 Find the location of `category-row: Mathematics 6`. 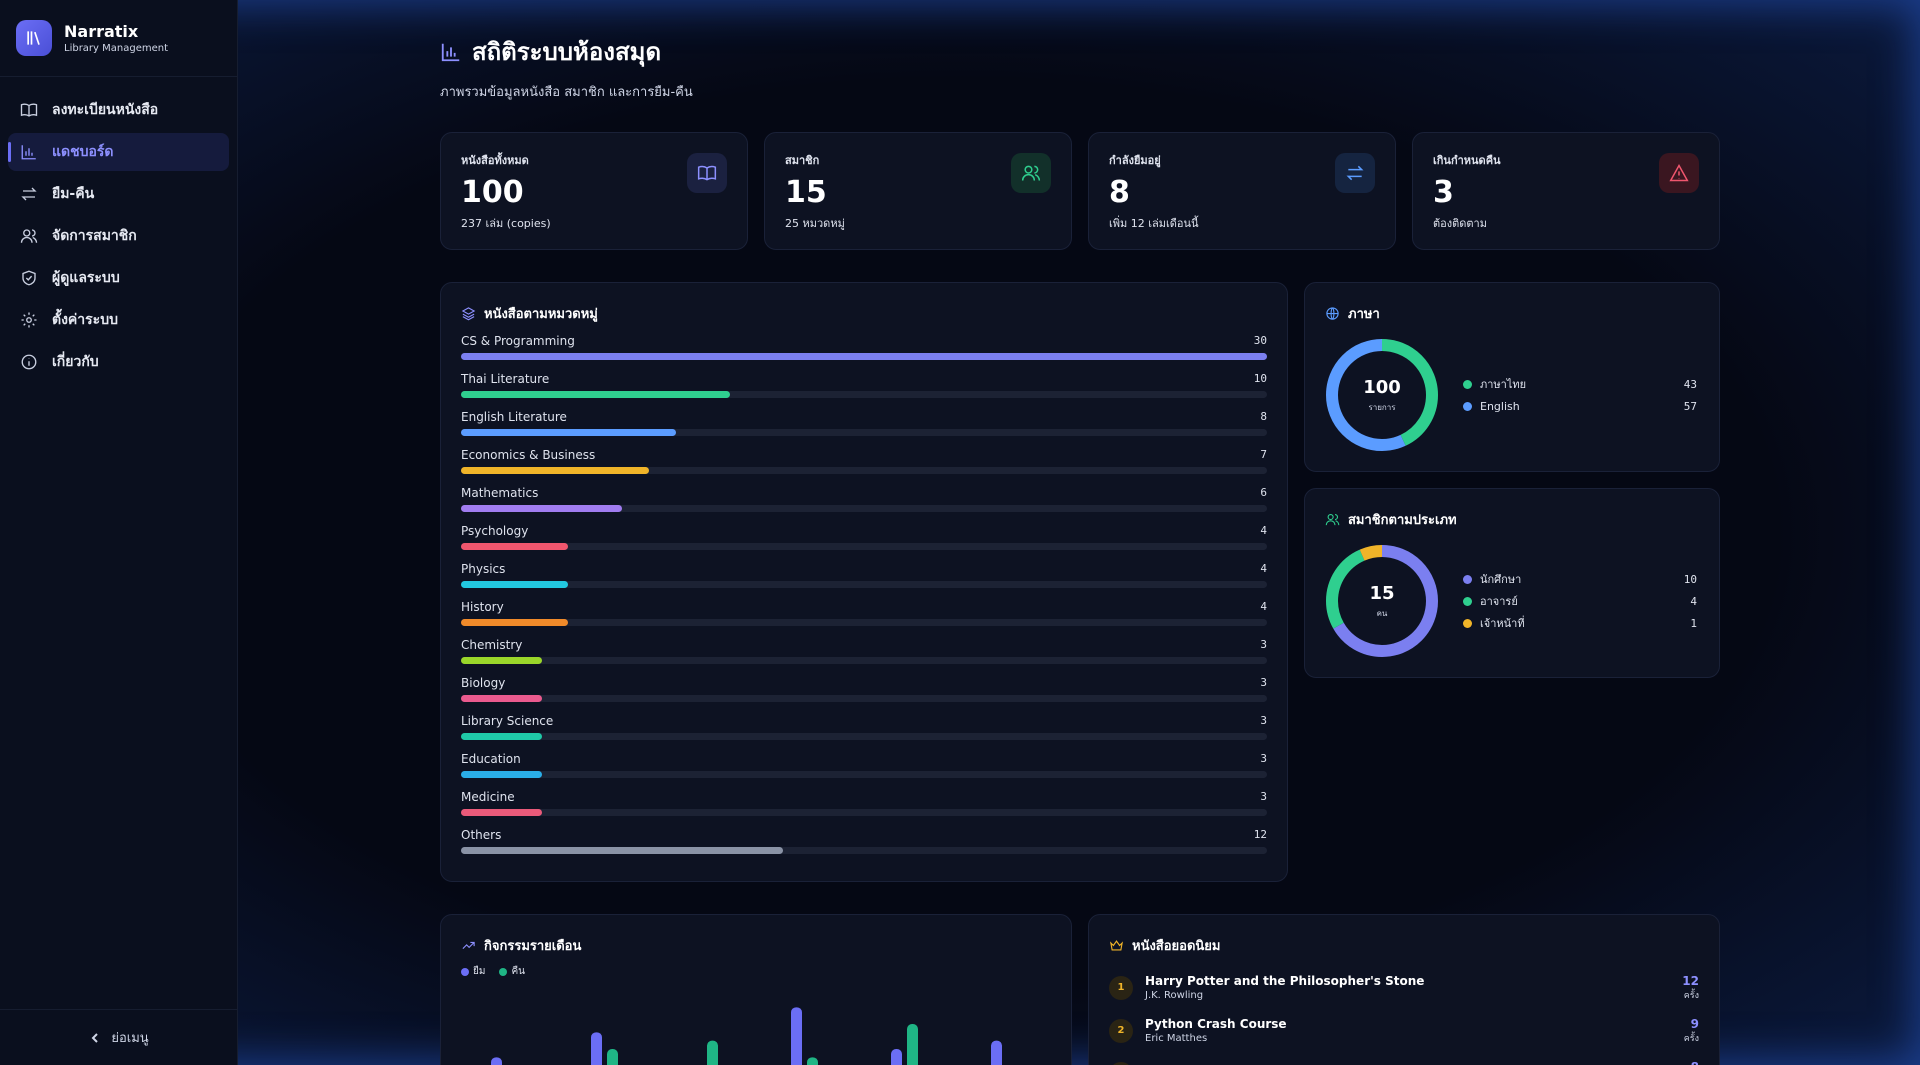

category-row: Mathematics 6 is located at coordinates (864, 505).